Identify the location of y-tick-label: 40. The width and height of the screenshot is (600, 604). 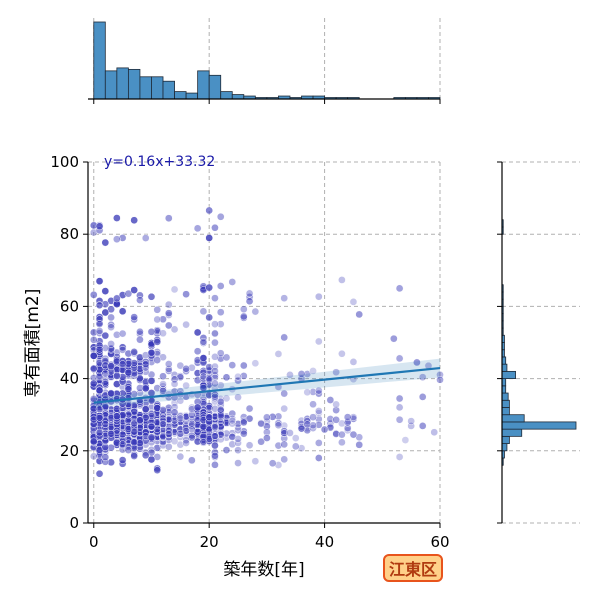
(69, 379).